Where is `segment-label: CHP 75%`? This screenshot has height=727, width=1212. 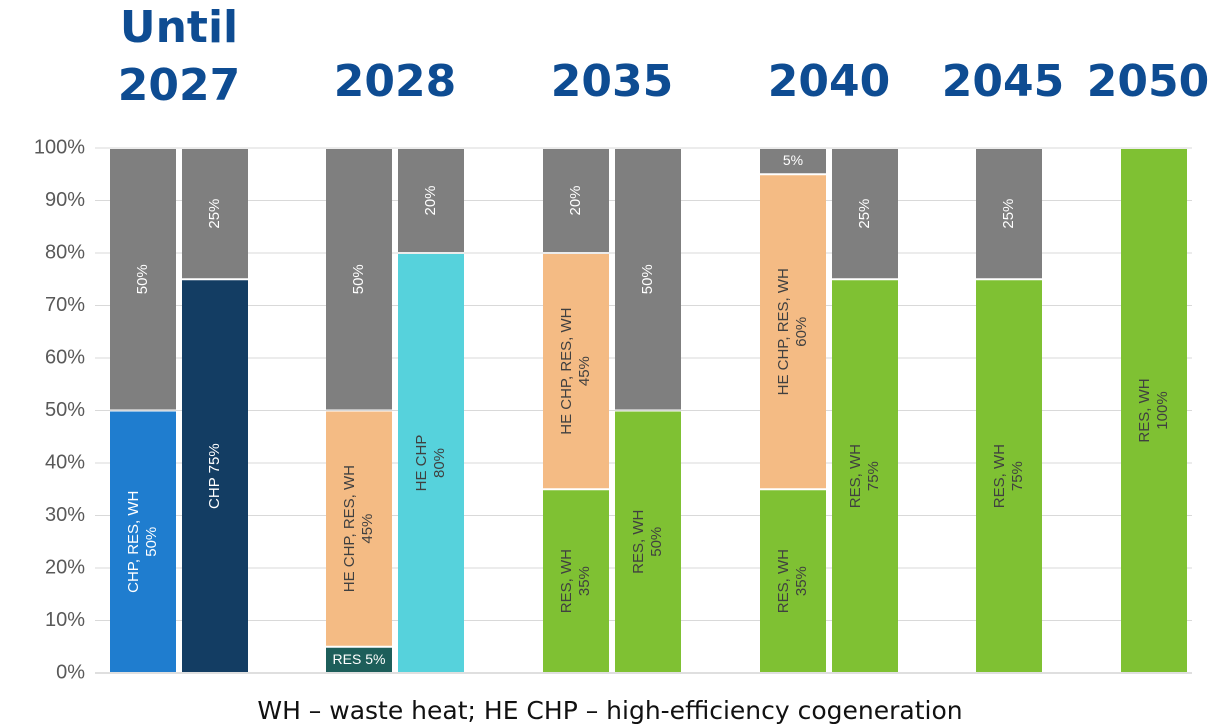
segment-label: CHP 75% is located at coordinates (214, 476).